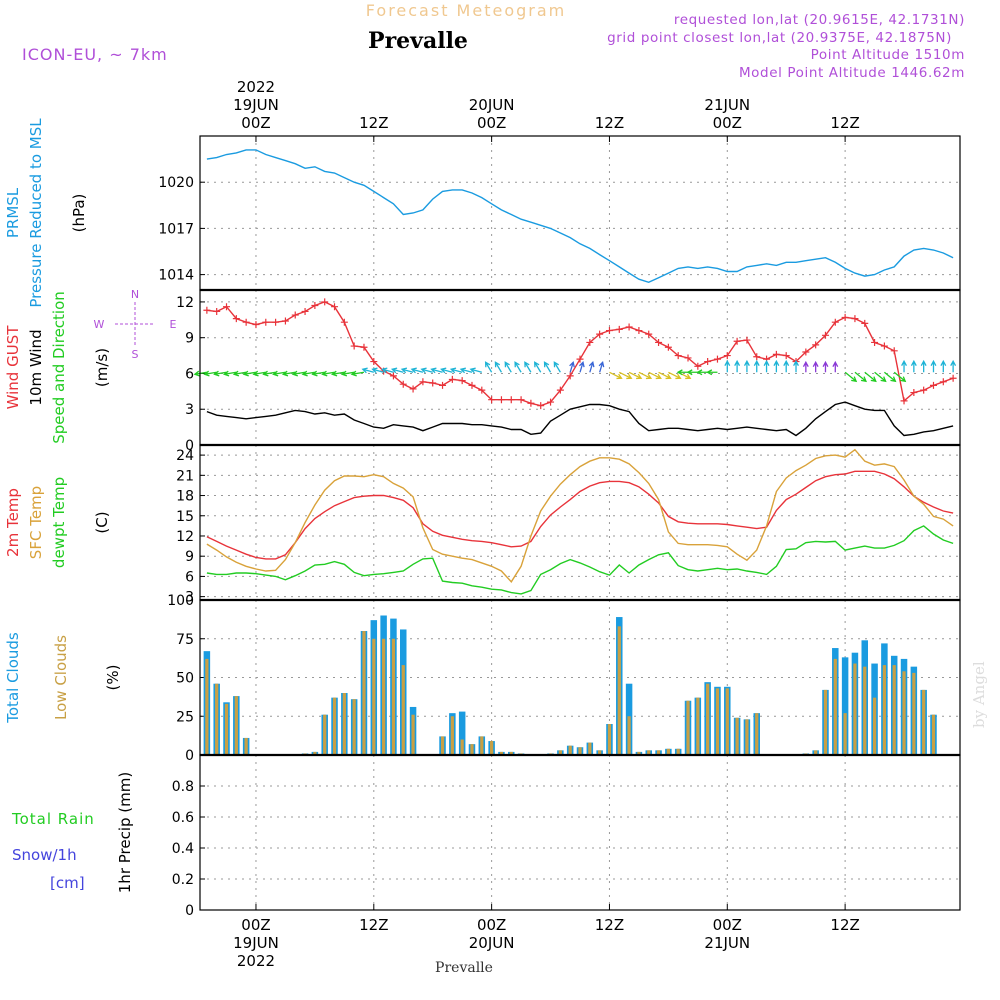 The image size is (1000, 1000). I want to click on credit: by Angel, so click(979, 694).